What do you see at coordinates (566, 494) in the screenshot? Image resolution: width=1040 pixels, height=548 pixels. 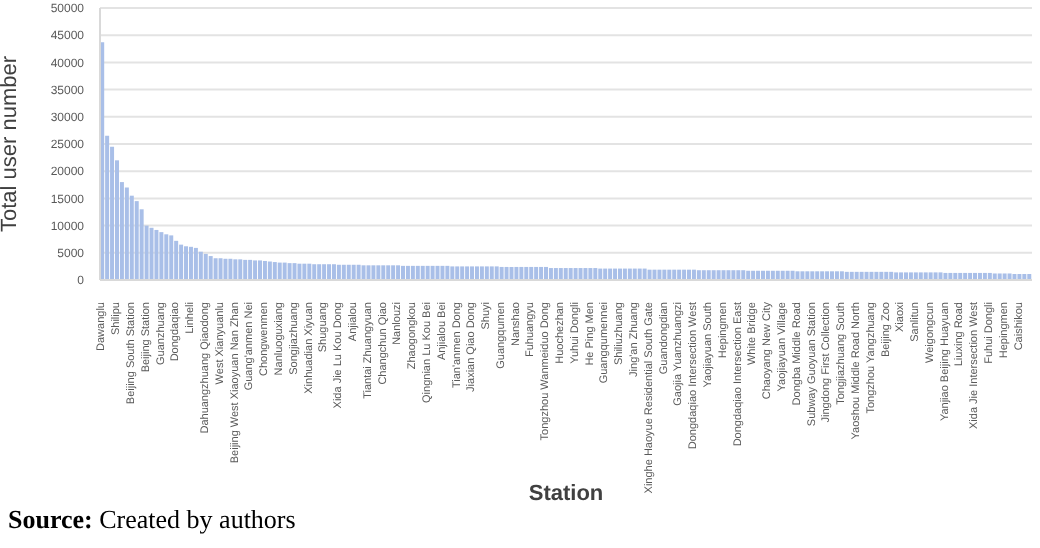 I see `x-axis-title: Station` at bounding box center [566, 494].